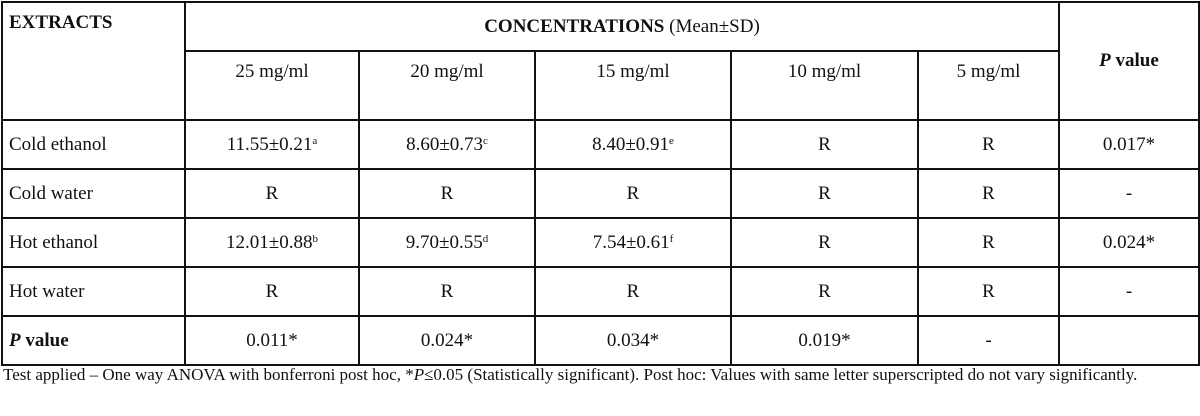 This screenshot has width=1200, height=416. I want to click on table-cell: 0.019*, so click(824, 340).